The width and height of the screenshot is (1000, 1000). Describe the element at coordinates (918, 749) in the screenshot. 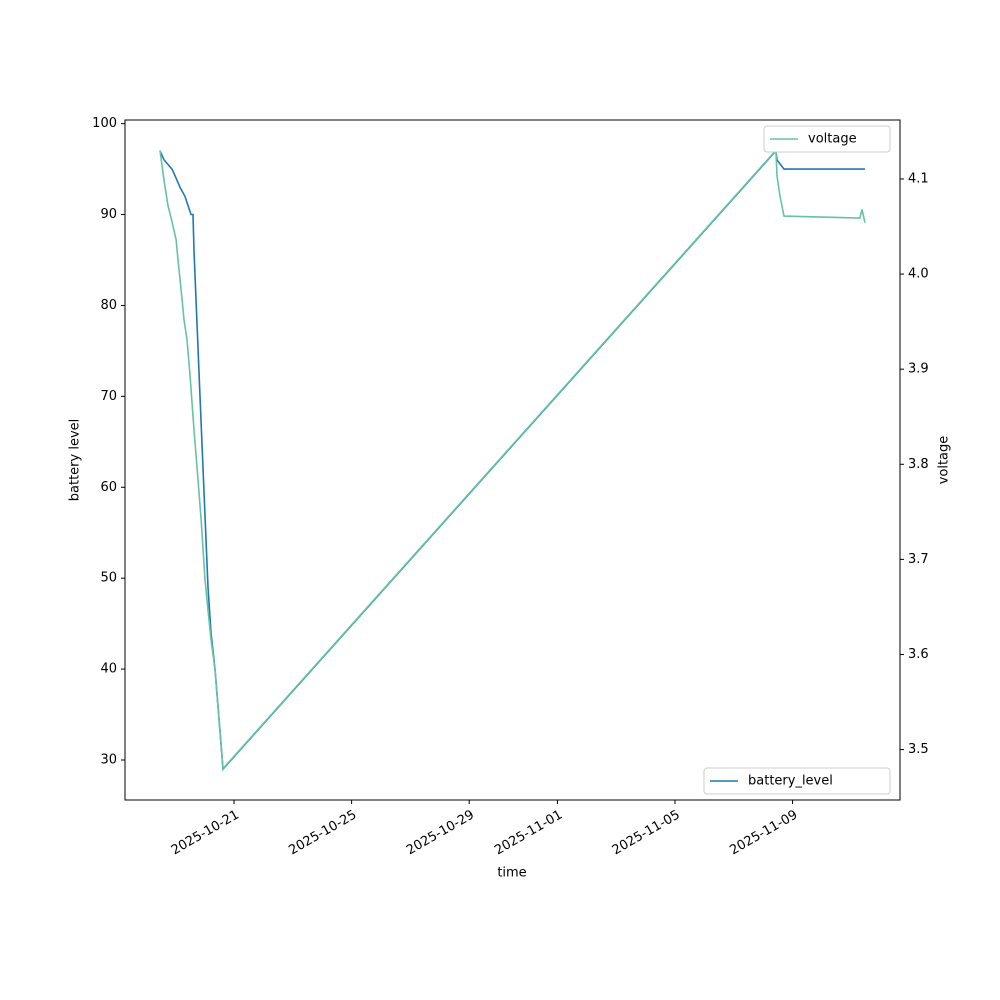

I see `y2-tick-label: 3.5` at that location.